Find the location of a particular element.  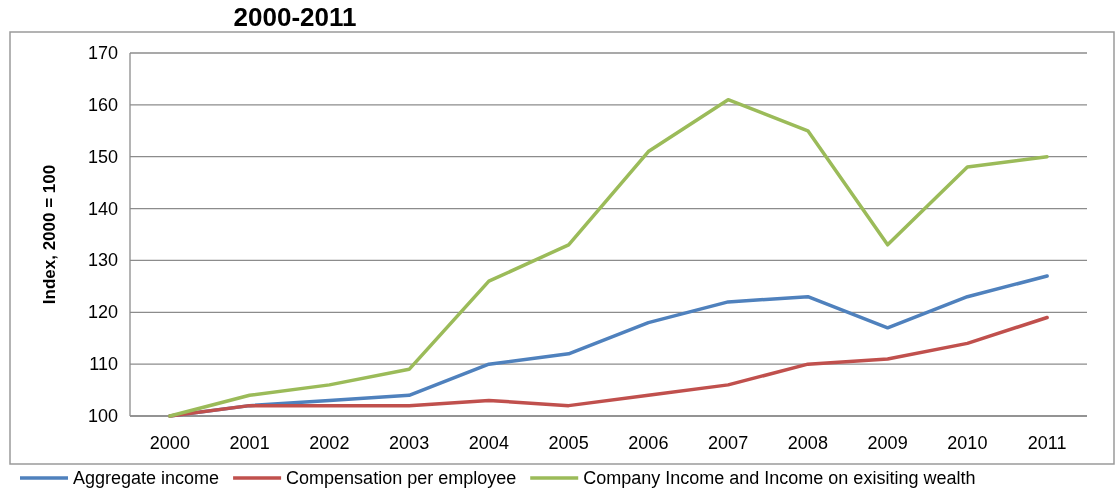

x-tick-label: 2003 is located at coordinates (409, 443).